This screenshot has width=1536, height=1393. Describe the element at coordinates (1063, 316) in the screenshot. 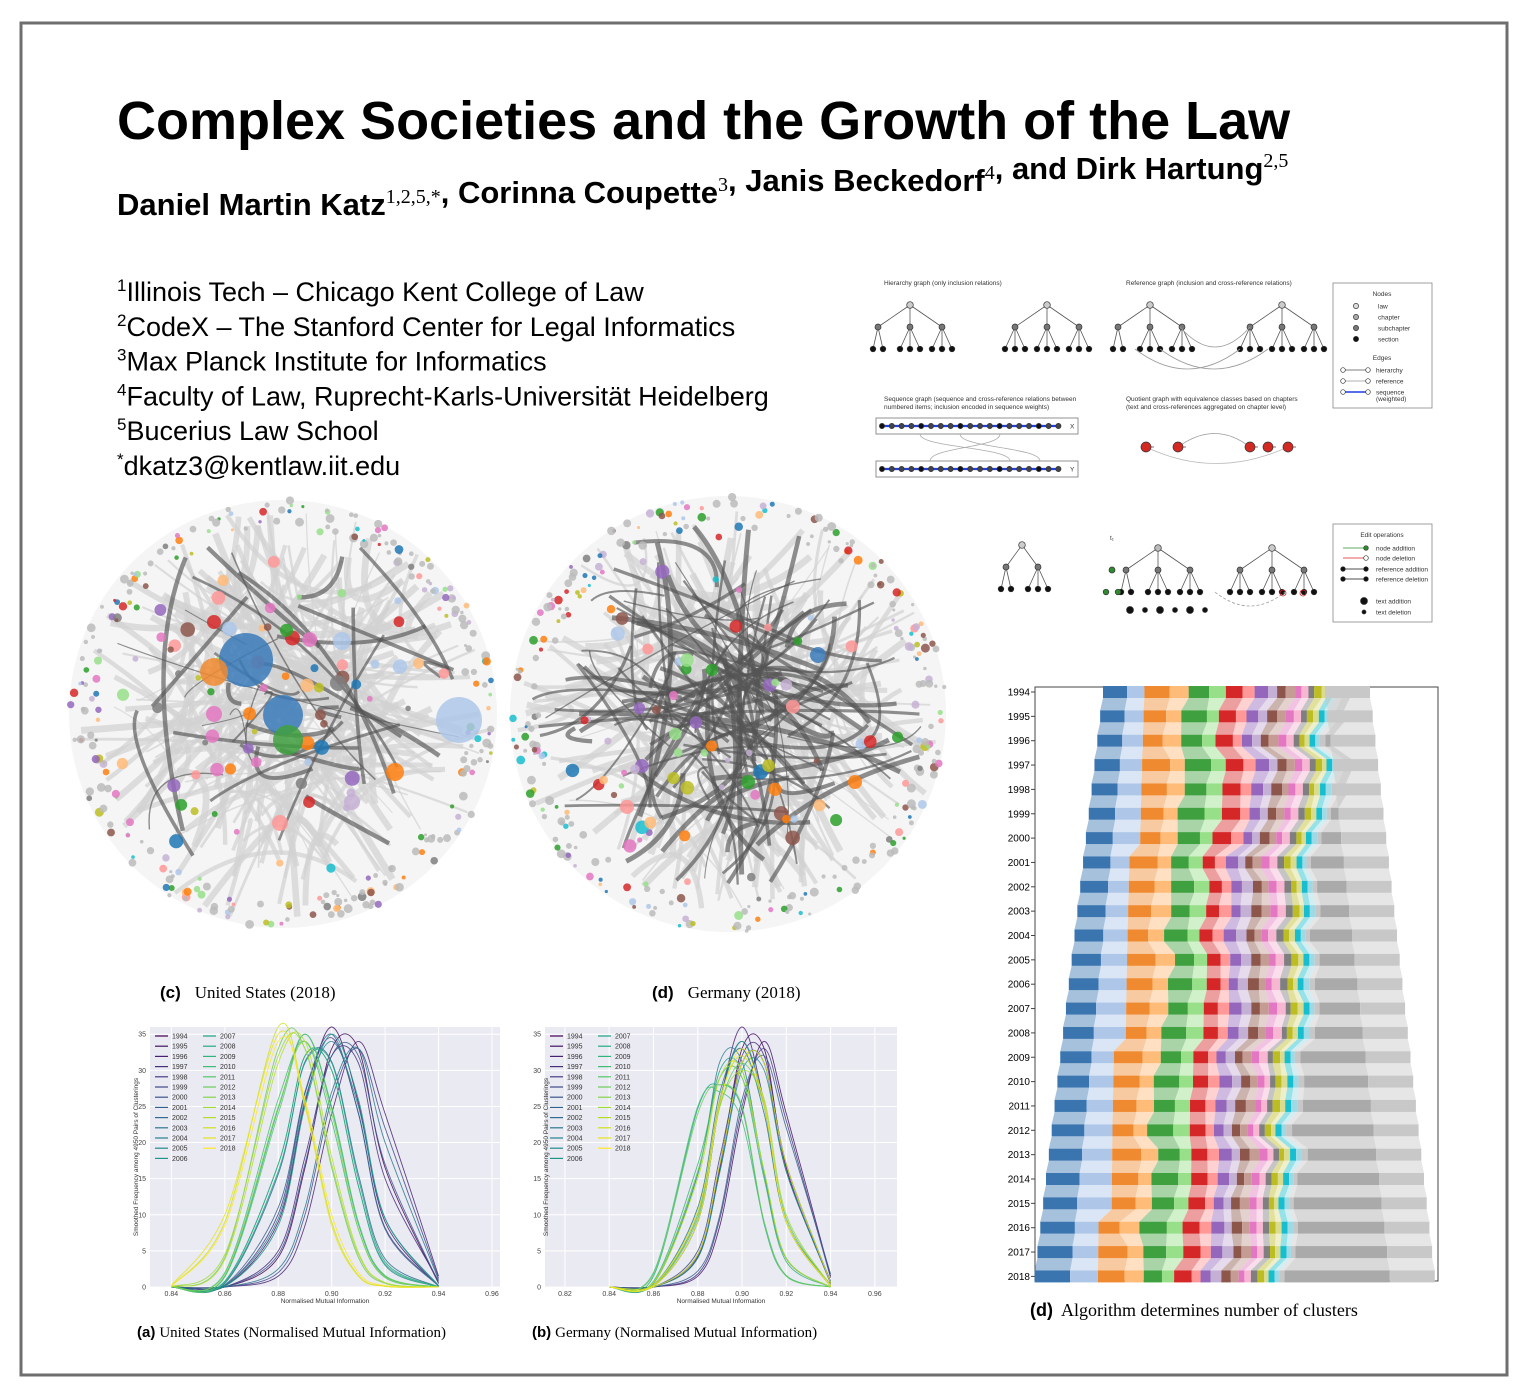

I see `diagram-edge` at that location.